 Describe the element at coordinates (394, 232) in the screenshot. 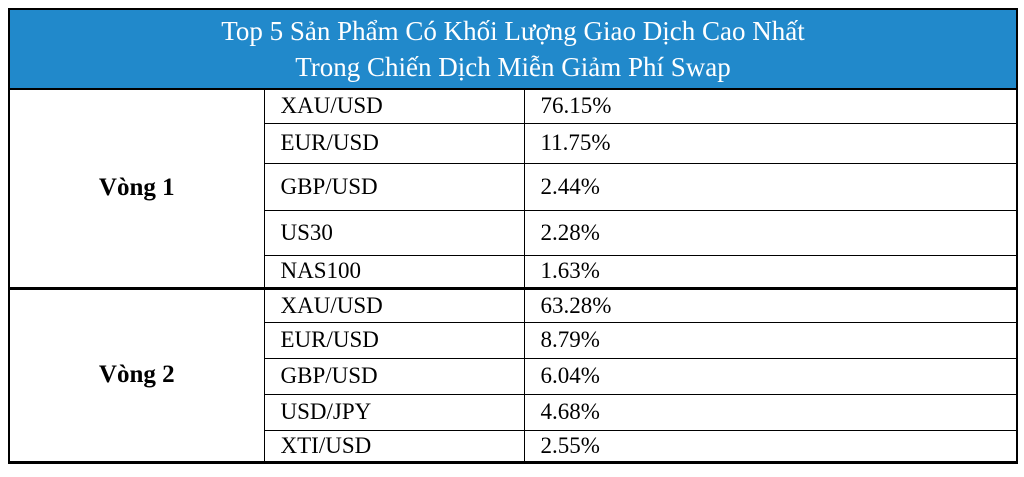

I see `product-cell: US30` at that location.